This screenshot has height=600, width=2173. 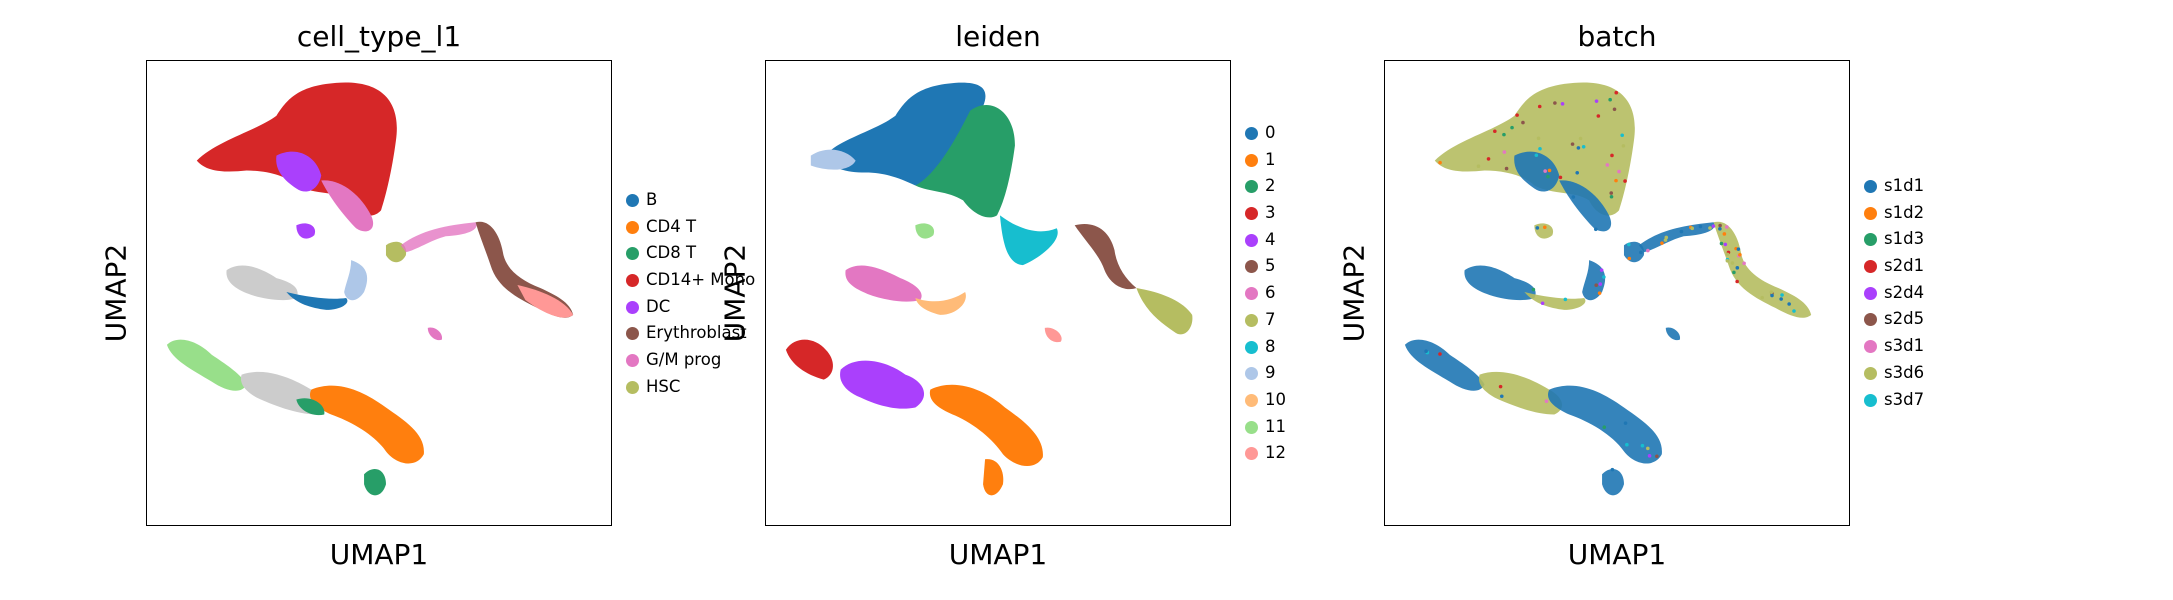 I want to click on legend-label: DC, so click(x=658, y=306).